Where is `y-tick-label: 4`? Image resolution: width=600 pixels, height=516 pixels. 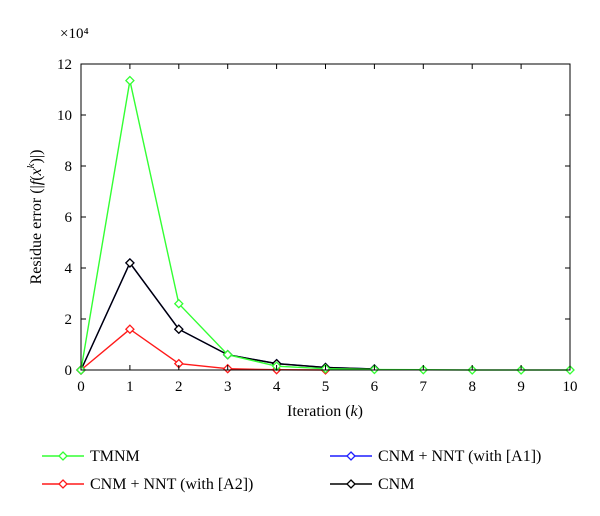 y-tick-label: 4 is located at coordinates (69, 269).